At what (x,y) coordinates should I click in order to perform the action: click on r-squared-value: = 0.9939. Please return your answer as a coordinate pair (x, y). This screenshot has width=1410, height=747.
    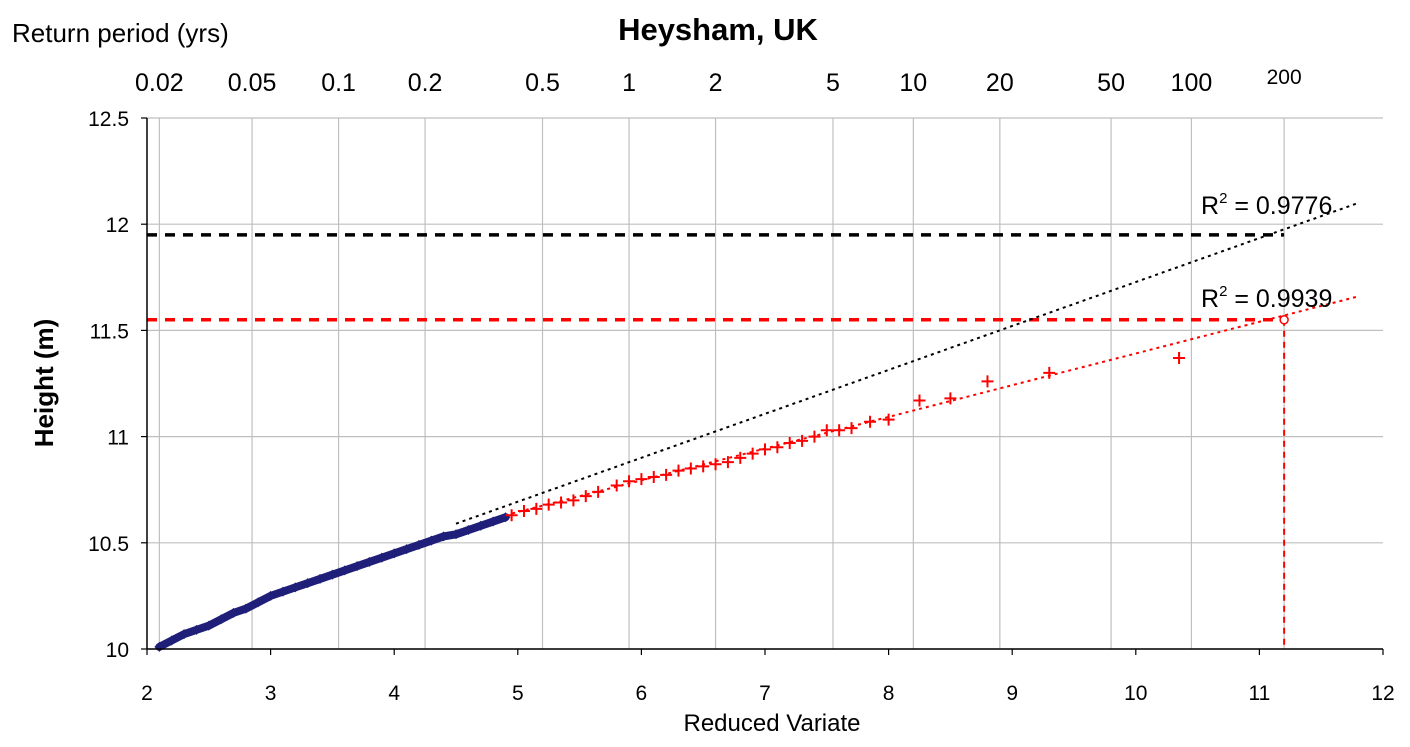
    Looking at the image, I should click on (1279, 299).